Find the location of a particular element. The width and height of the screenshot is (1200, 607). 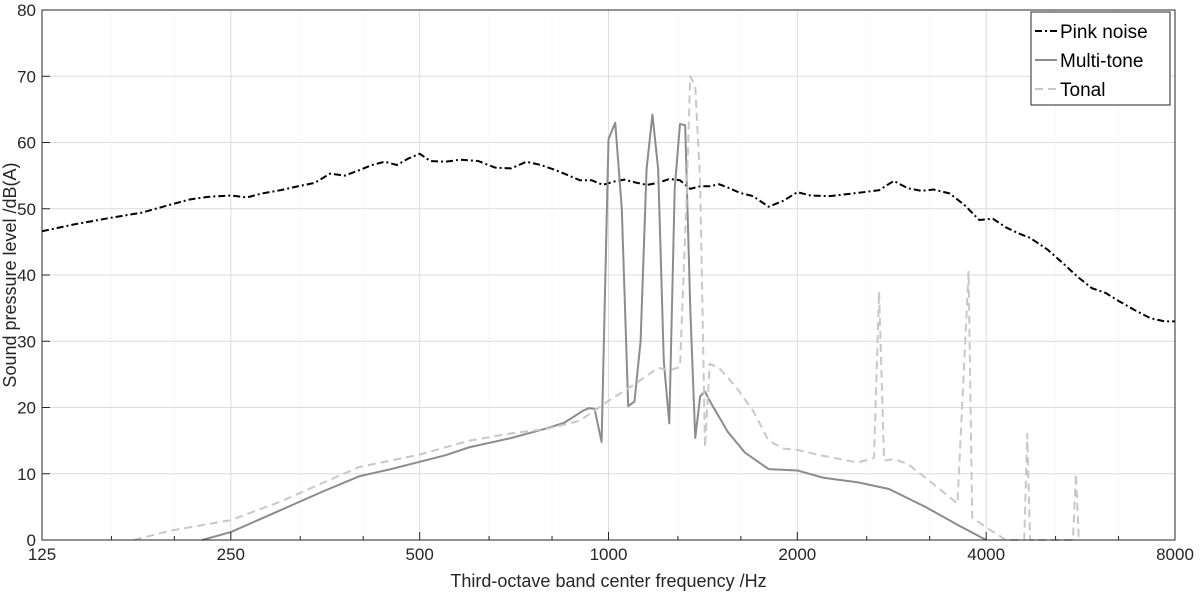

legend: Pink noise Multi-tone Tonal is located at coordinates (1100, 58).